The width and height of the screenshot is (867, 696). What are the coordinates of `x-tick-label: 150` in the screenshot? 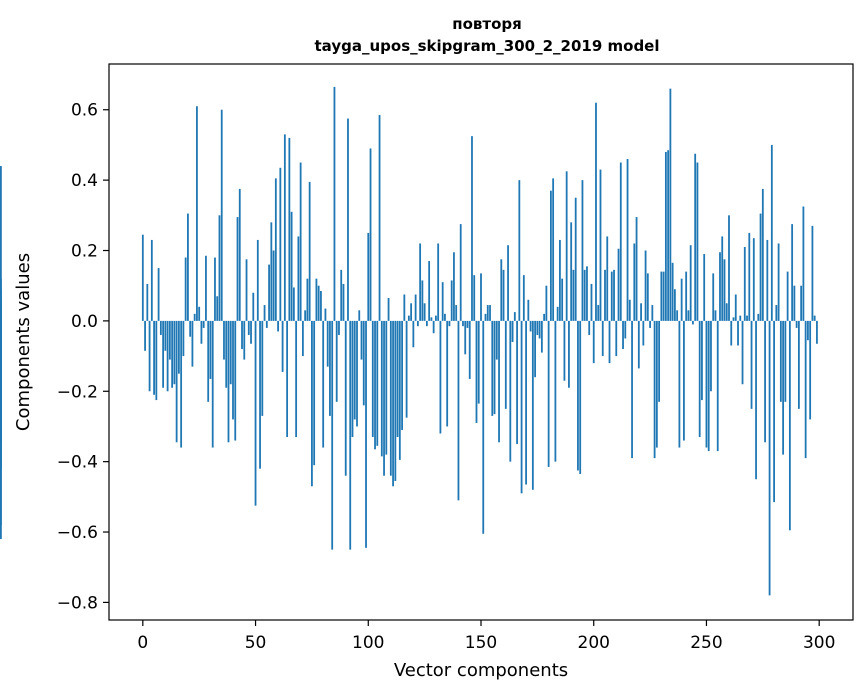 It's located at (481, 643).